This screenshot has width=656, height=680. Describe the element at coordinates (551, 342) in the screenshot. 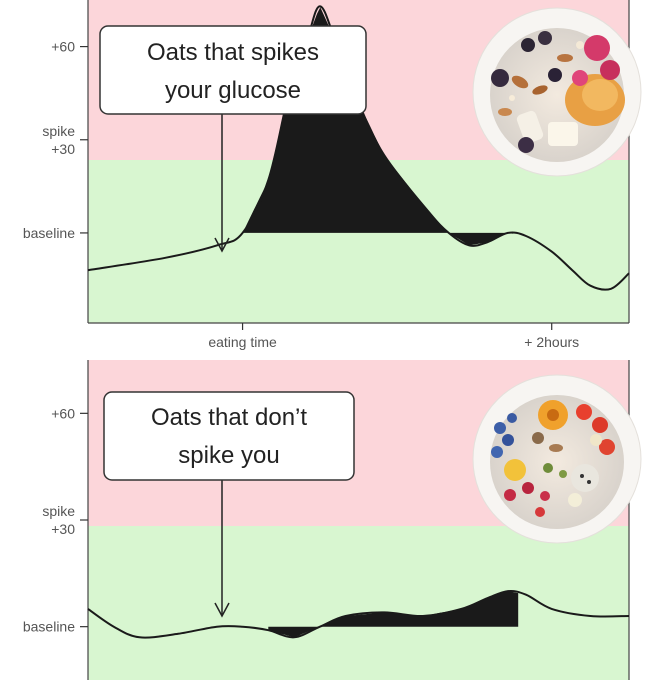

I see `x-tick-label: + 2hours` at that location.